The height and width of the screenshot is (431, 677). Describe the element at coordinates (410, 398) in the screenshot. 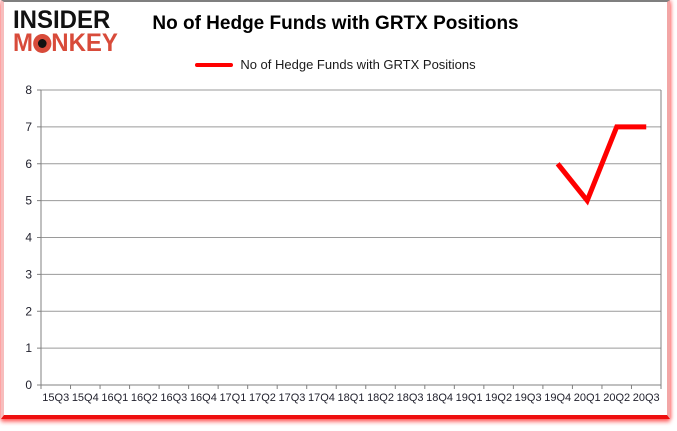

I see `x-axis-tick-label: 18Q3` at that location.